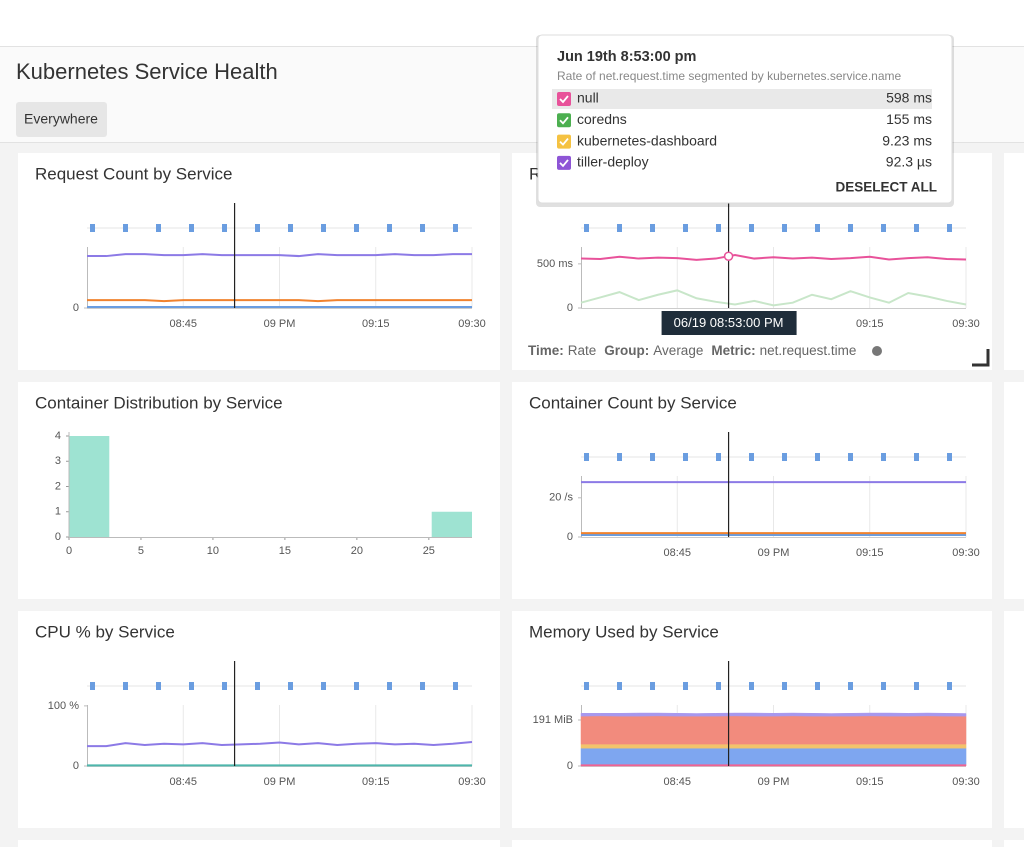 The image size is (1024, 847). I want to click on y-tick-label: 191 MiB, so click(553, 720).